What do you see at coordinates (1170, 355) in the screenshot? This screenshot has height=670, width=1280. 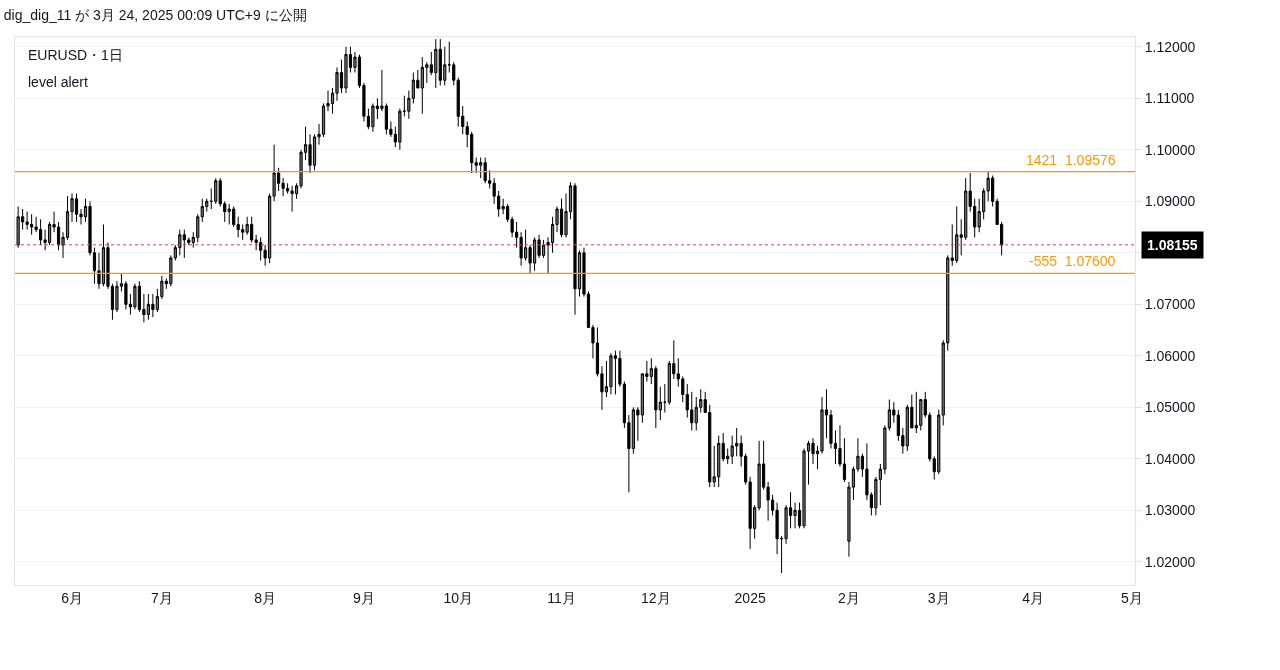 I see `y-tick-label: 1.06000` at bounding box center [1170, 355].